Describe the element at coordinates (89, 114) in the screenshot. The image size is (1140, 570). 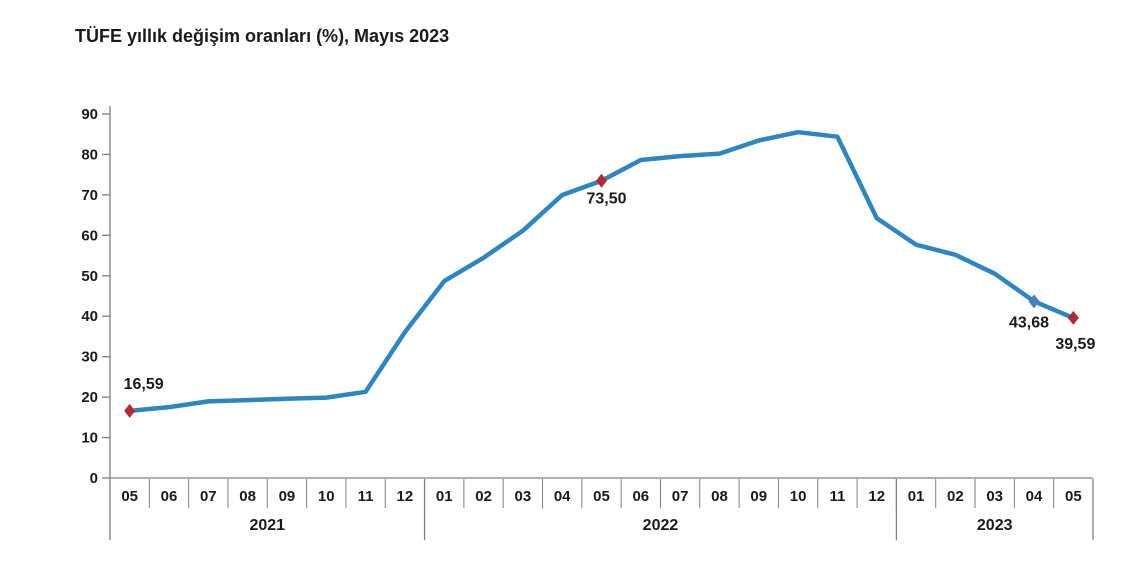
I see `y-tick-label: 90` at that location.